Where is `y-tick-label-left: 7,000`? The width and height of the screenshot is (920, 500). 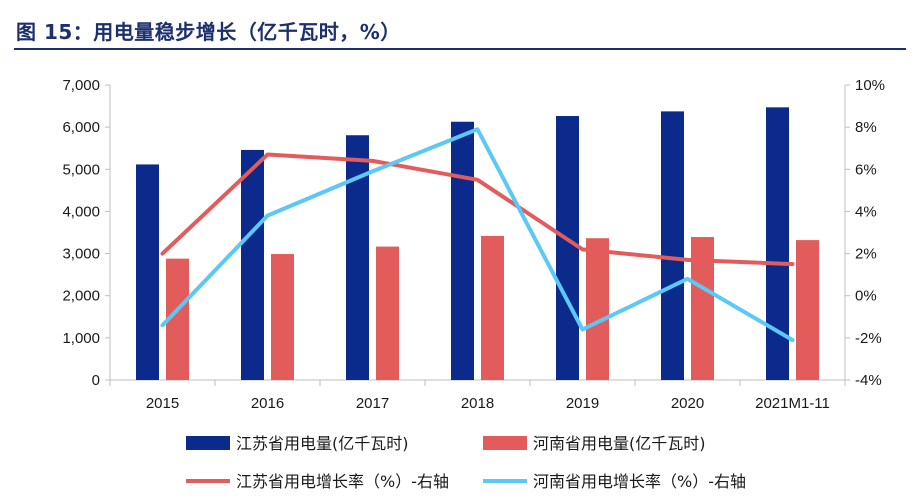 y-tick-label-left: 7,000 is located at coordinates (81, 85).